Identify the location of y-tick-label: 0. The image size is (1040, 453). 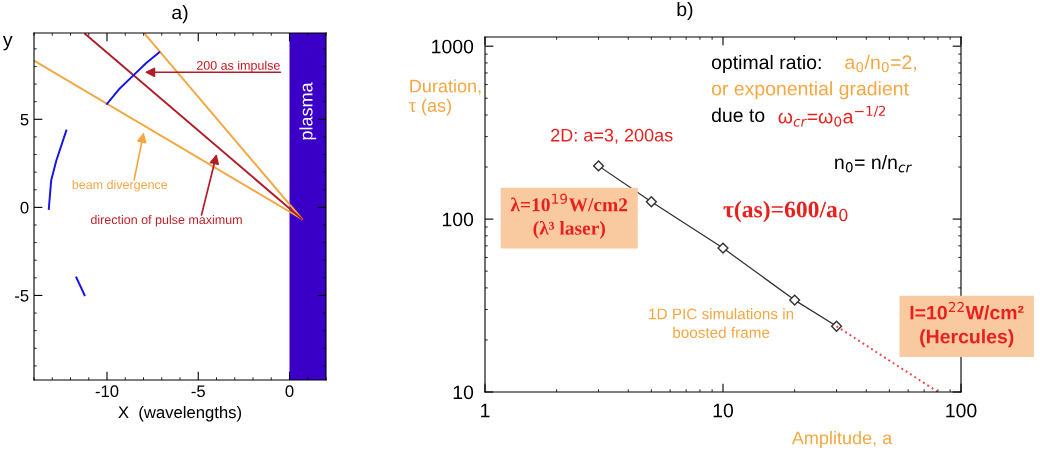
(24, 207).